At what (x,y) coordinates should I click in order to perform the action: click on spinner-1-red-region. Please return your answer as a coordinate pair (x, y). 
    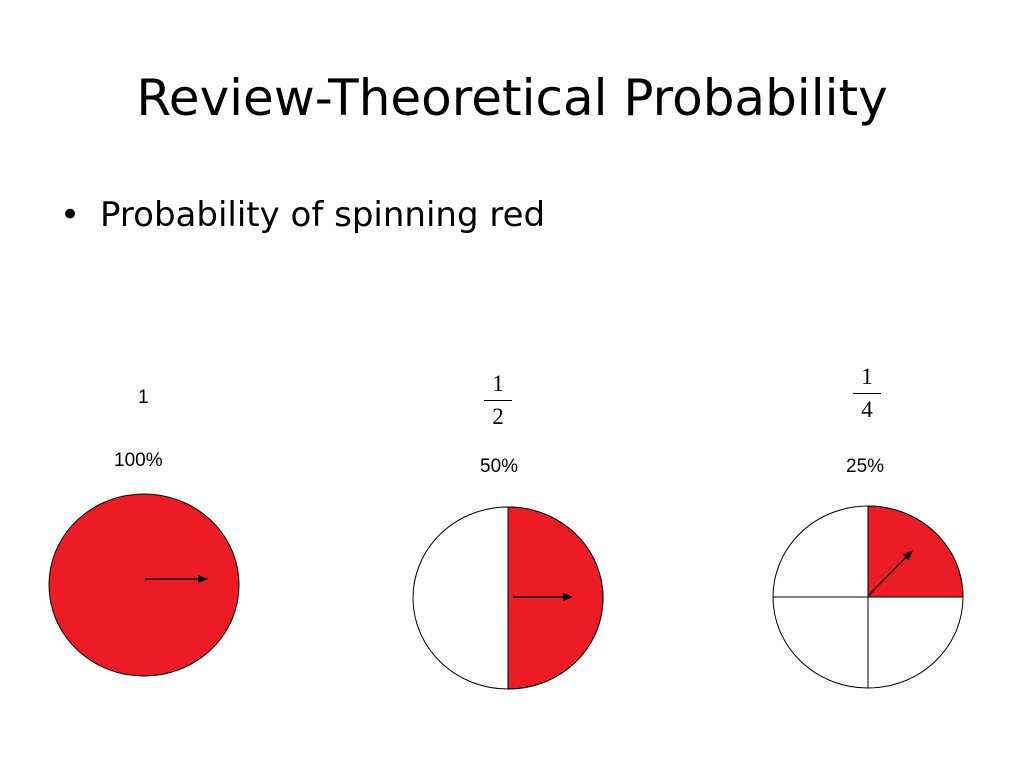
    Looking at the image, I should click on (144, 585).